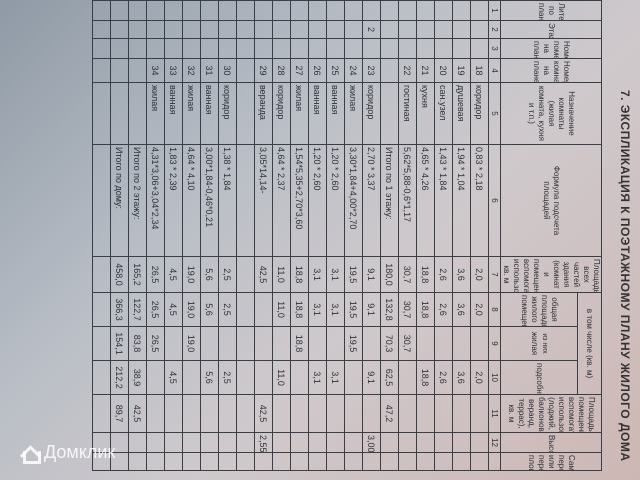  I want to click on cell-total: 2,5, so click(227, 274).